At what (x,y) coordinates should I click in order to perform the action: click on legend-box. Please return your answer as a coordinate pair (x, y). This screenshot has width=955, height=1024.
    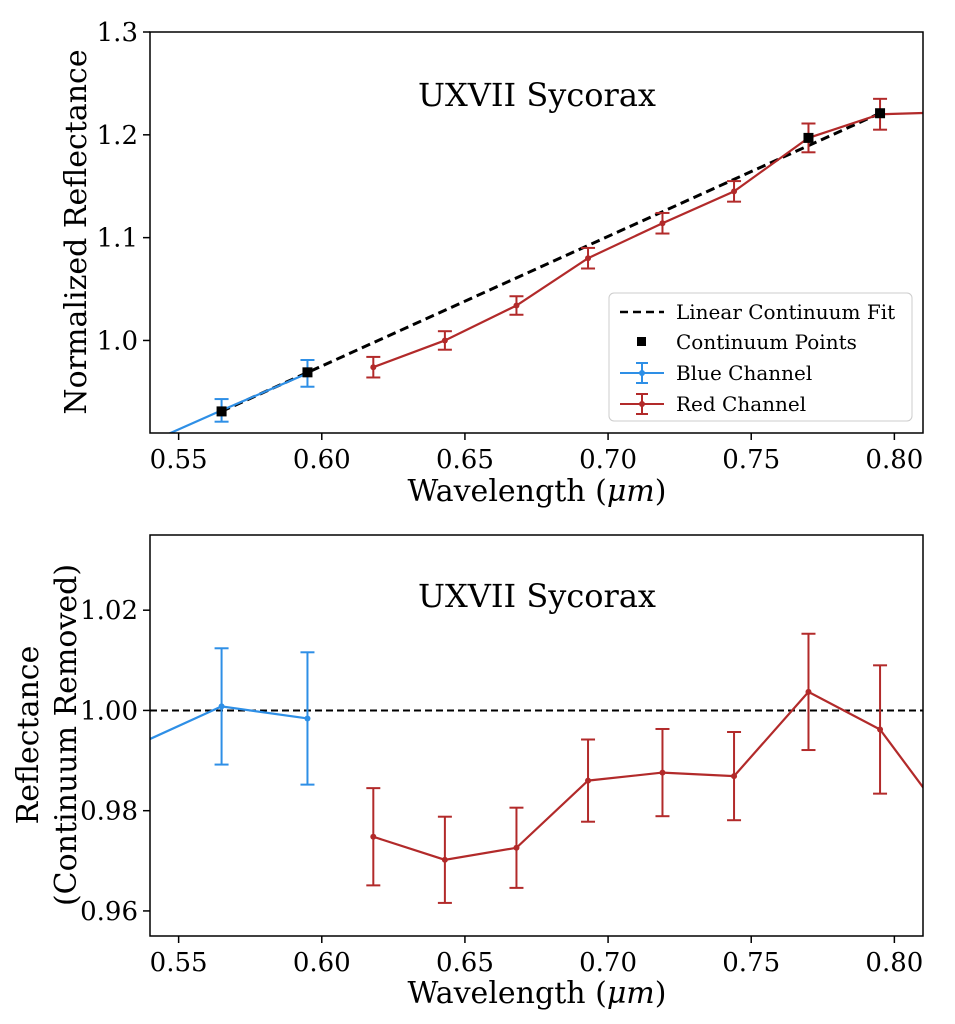
    Looking at the image, I should click on (760, 357).